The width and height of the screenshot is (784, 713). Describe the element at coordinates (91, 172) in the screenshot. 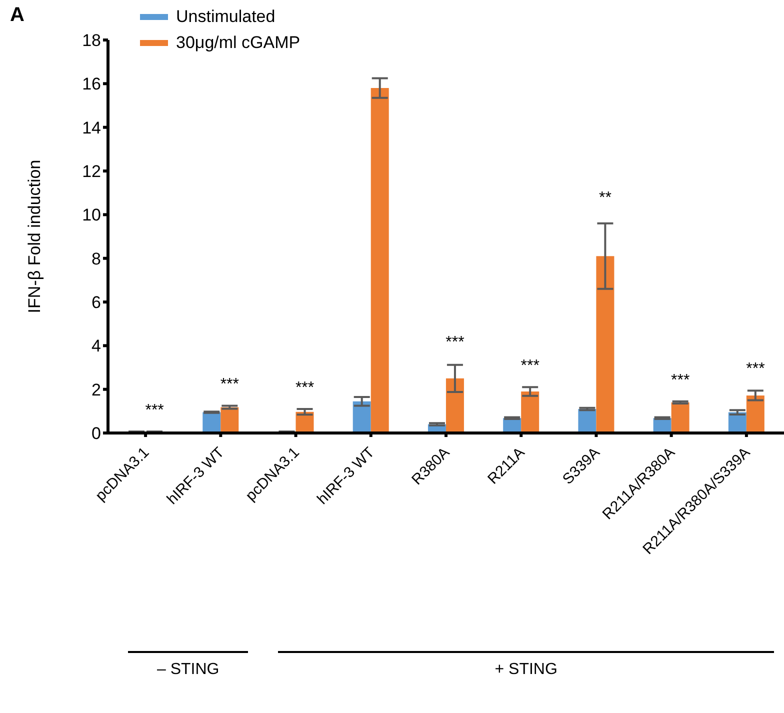

I see `y-tick-label: 12` at that location.